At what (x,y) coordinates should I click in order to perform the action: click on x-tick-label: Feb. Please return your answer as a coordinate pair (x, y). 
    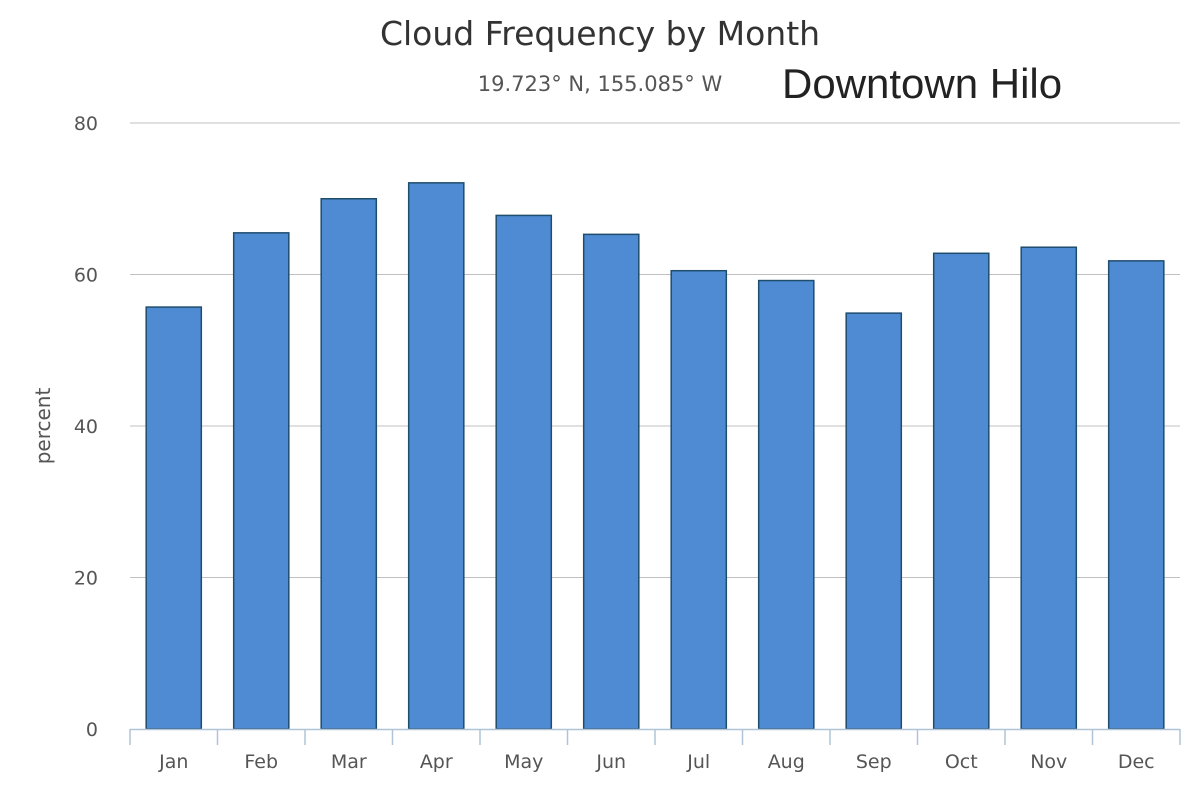
    Looking at the image, I should click on (261, 762).